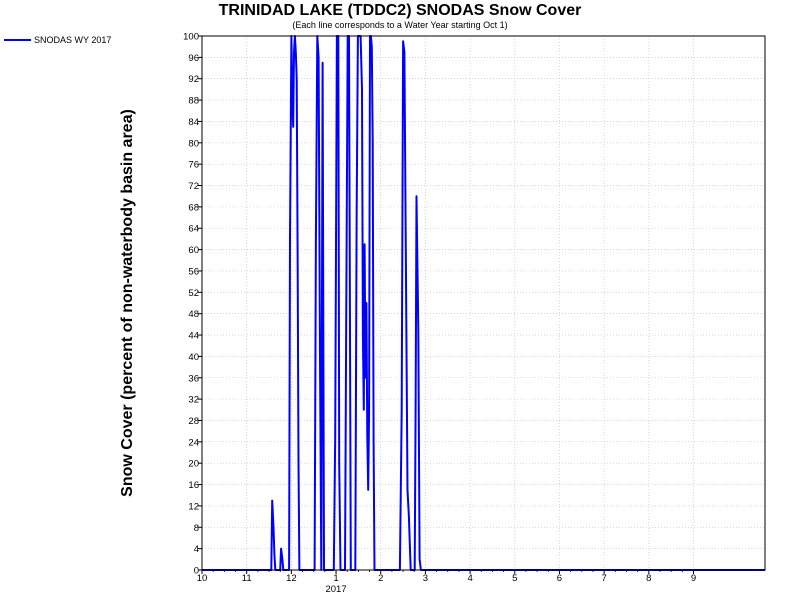 This screenshot has width=800, height=600. I want to click on y-tick-label: 88, so click(193, 101).